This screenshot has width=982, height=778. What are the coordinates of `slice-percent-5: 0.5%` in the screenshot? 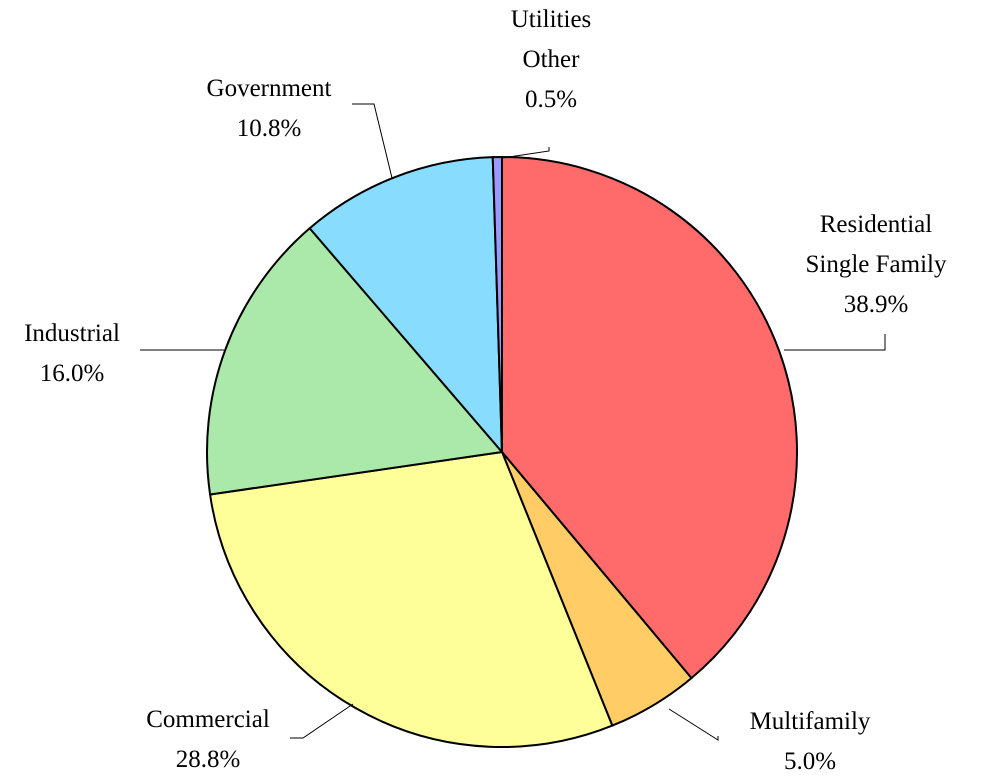 It's located at (551, 99).